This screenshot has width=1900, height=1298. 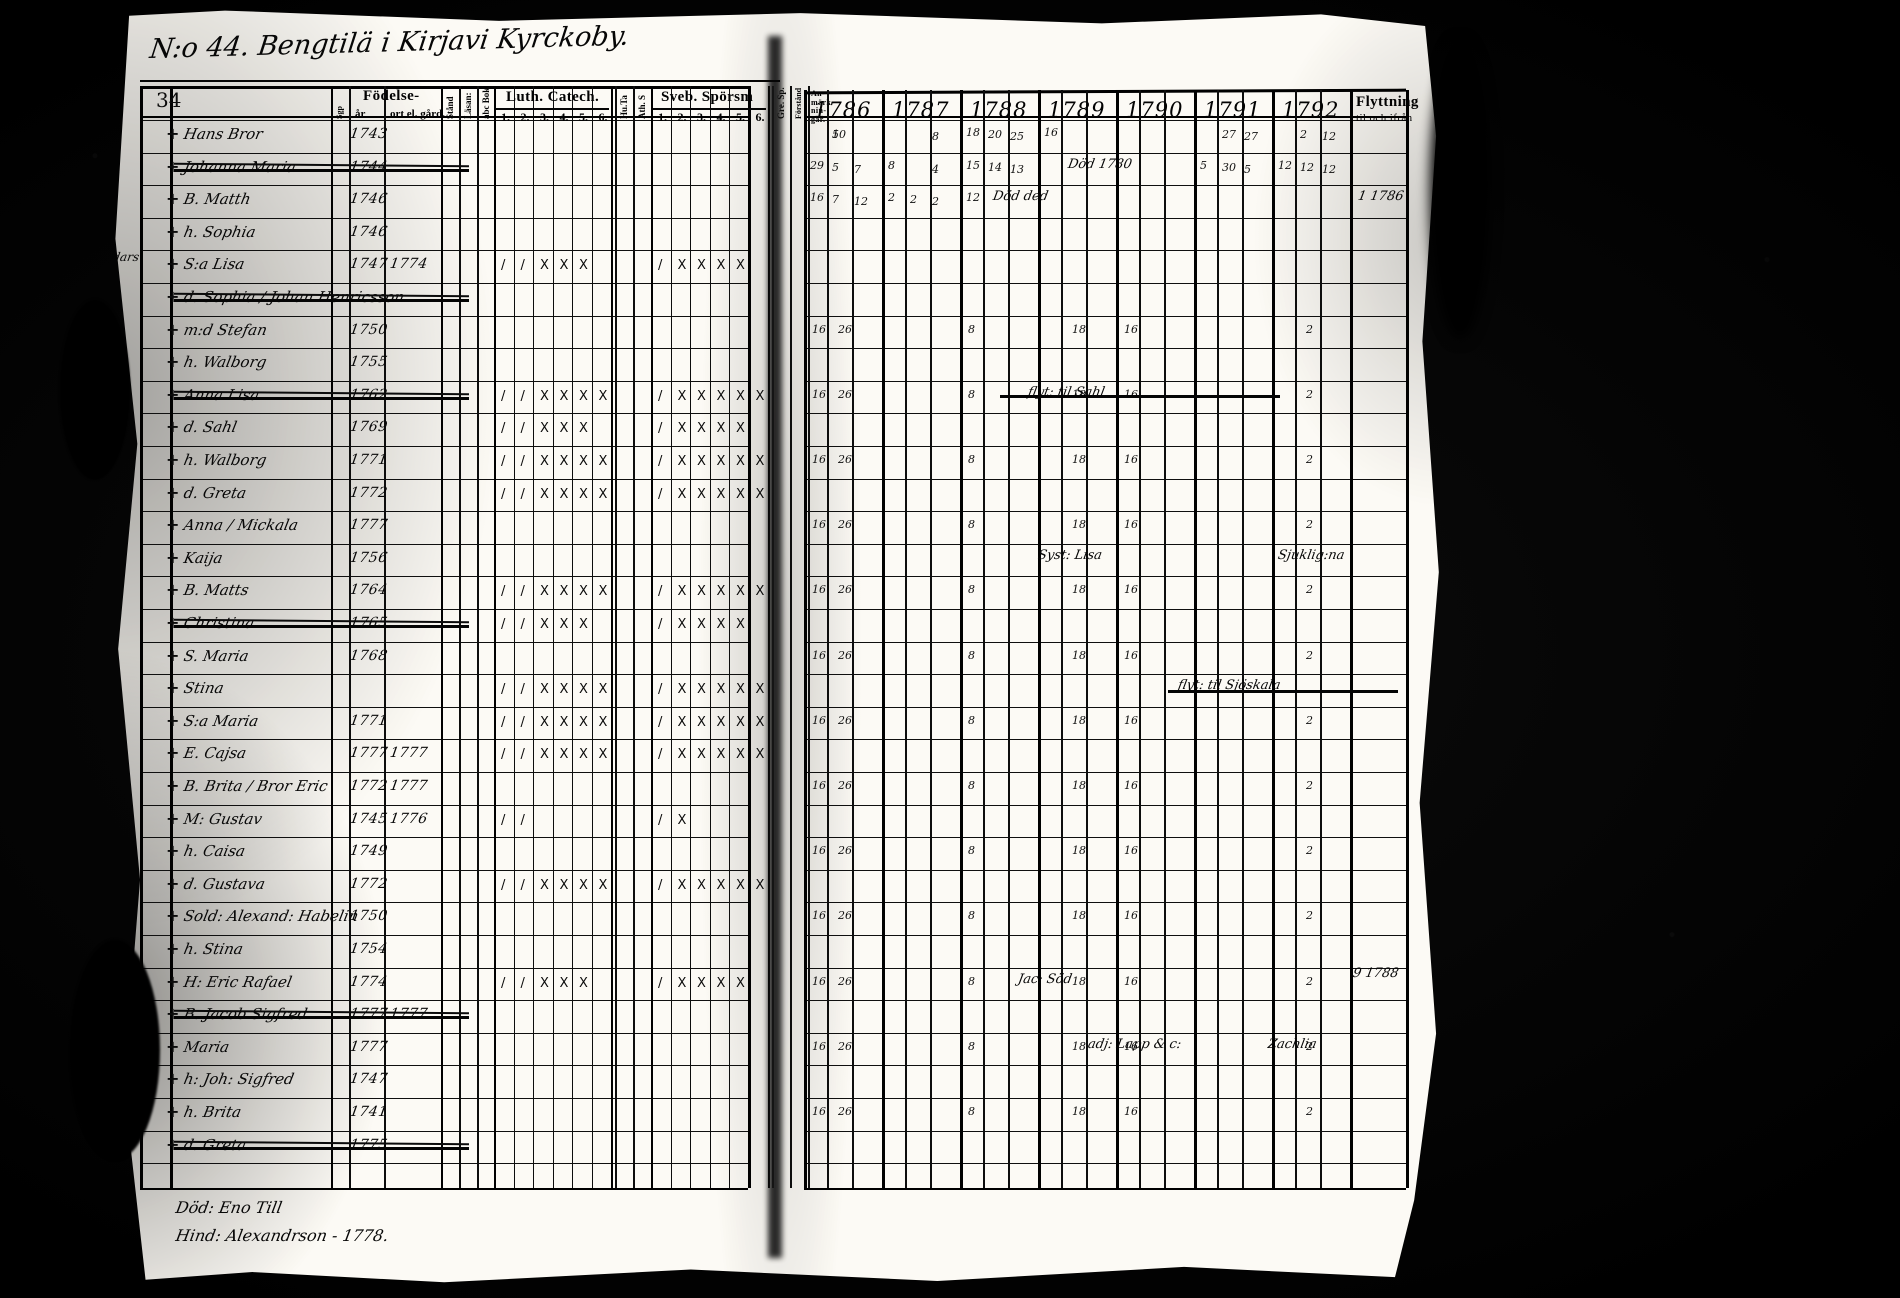 I want to click on row-birth-year: 1749, so click(x=368, y=851).